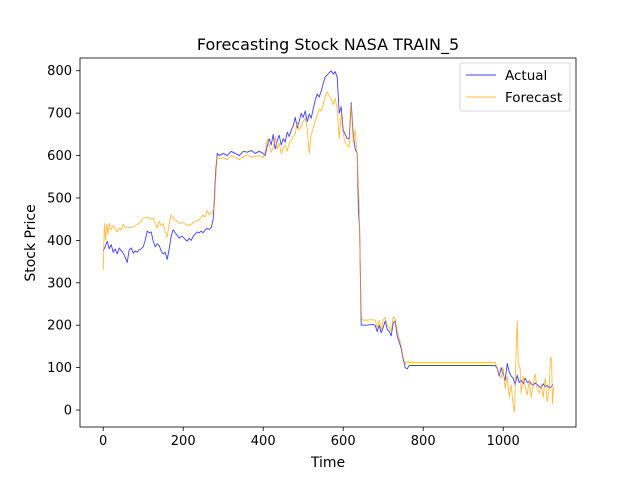 This screenshot has height=480, width=640. What do you see at coordinates (328, 45) in the screenshot?
I see `chart-title: Forecasting Stock NASA TRAIN_5` at bounding box center [328, 45].